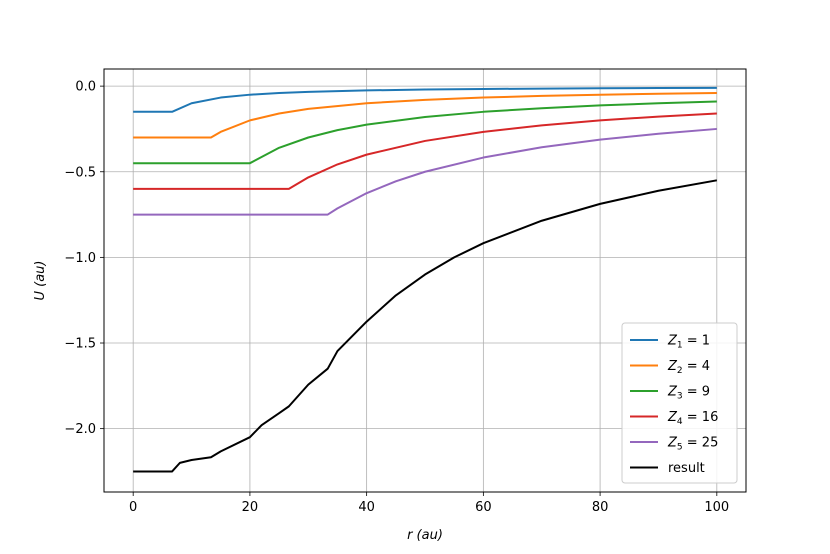 Image resolution: width=830 pixels, height=554 pixels. Describe the element at coordinates (366, 507) in the screenshot. I see `x-tick-label: 40` at that location.